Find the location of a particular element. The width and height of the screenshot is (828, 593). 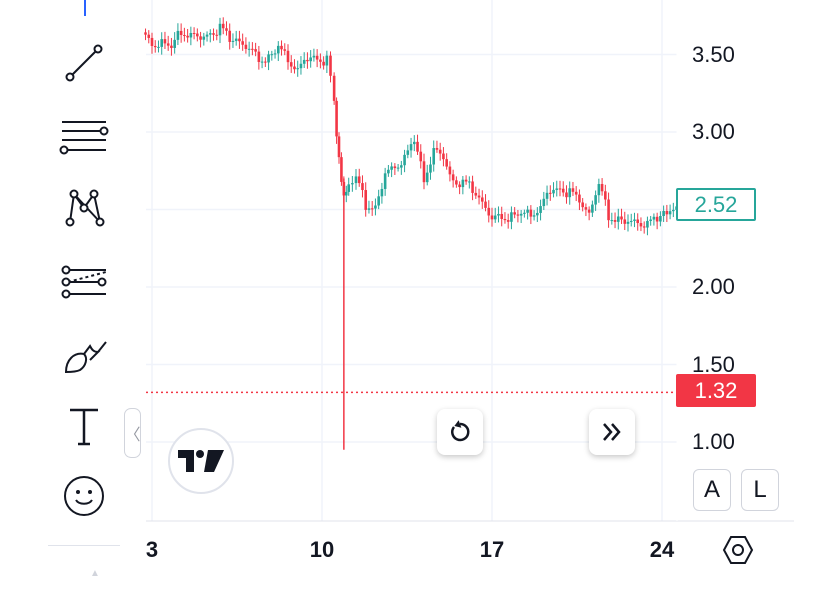

emoji-tool is located at coordinates (84, 496).